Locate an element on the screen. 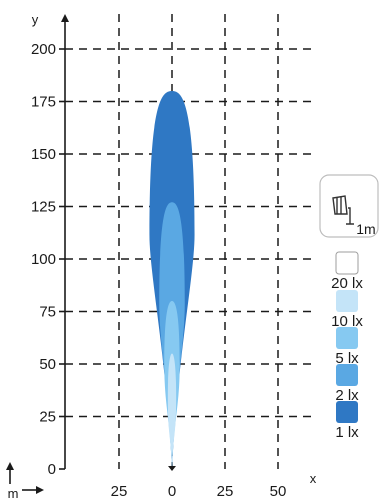 Image resolution: width=383 pixels, height=500 pixels. legend-label: 10 lx is located at coordinates (347, 321).